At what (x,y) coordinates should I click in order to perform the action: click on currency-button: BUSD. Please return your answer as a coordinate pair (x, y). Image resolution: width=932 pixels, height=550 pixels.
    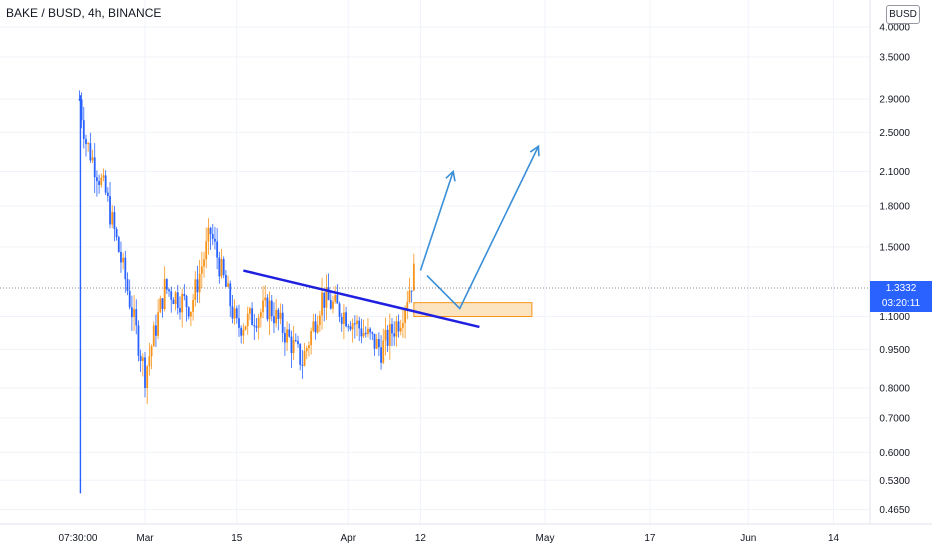
    Looking at the image, I should click on (903, 14).